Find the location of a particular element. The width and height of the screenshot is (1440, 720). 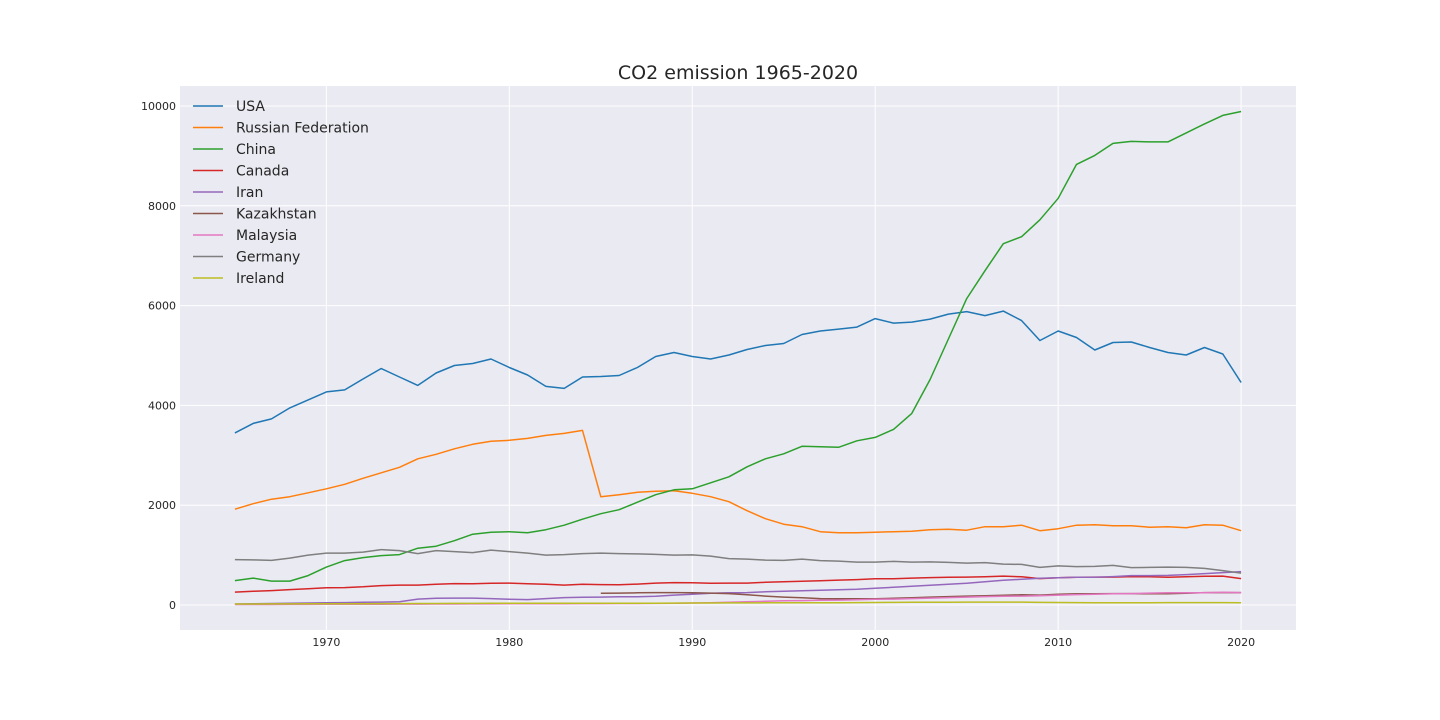

legend-label-russian-federation: Russian Federation is located at coordinates (302, 129).